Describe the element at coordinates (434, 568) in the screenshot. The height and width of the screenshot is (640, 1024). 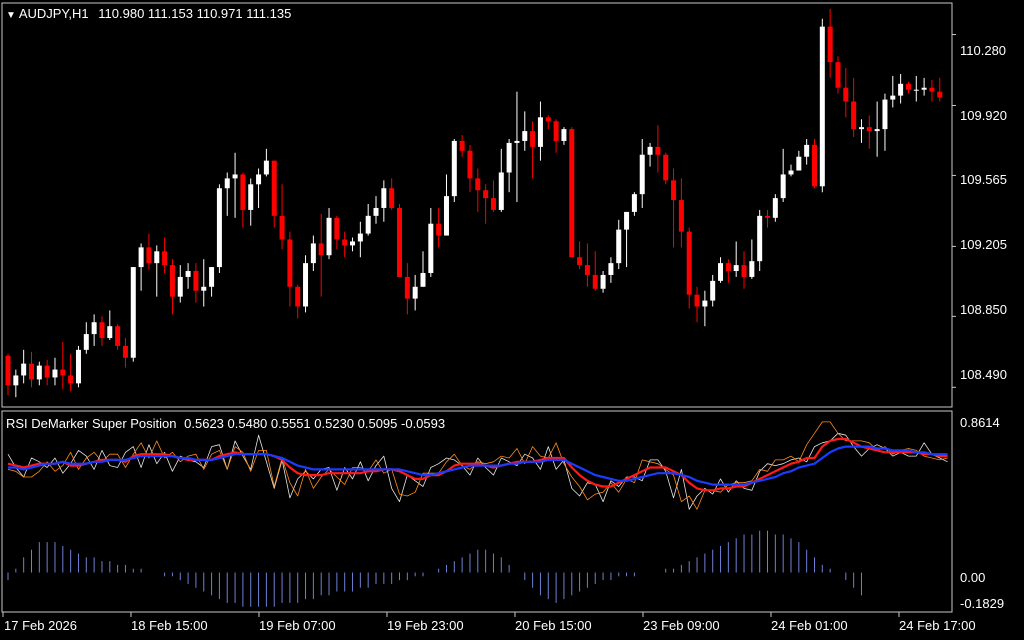
I see `histogram-layer` at that location.